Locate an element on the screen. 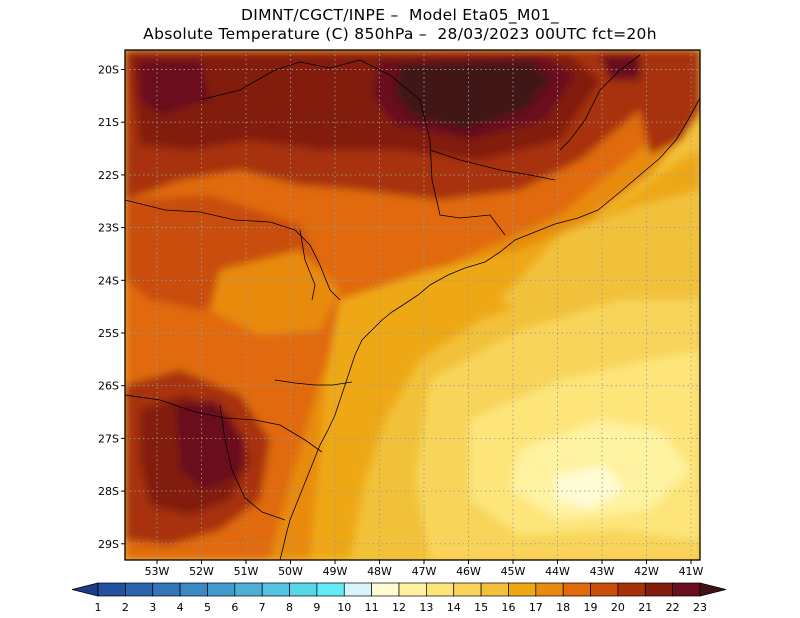 This screenshot has height=618, width=800. lat-tick-label: 20S is located at coordinates (108, 70).